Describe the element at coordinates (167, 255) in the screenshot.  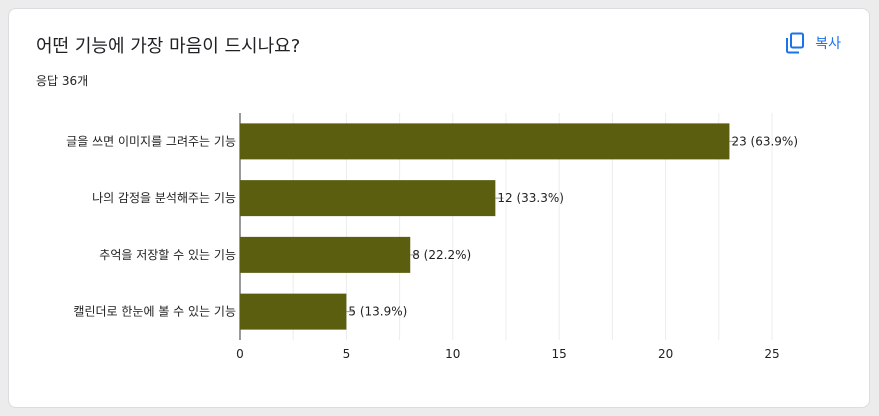
I see `category-label: 추억을 저장할 수 있는 기능` at that location.